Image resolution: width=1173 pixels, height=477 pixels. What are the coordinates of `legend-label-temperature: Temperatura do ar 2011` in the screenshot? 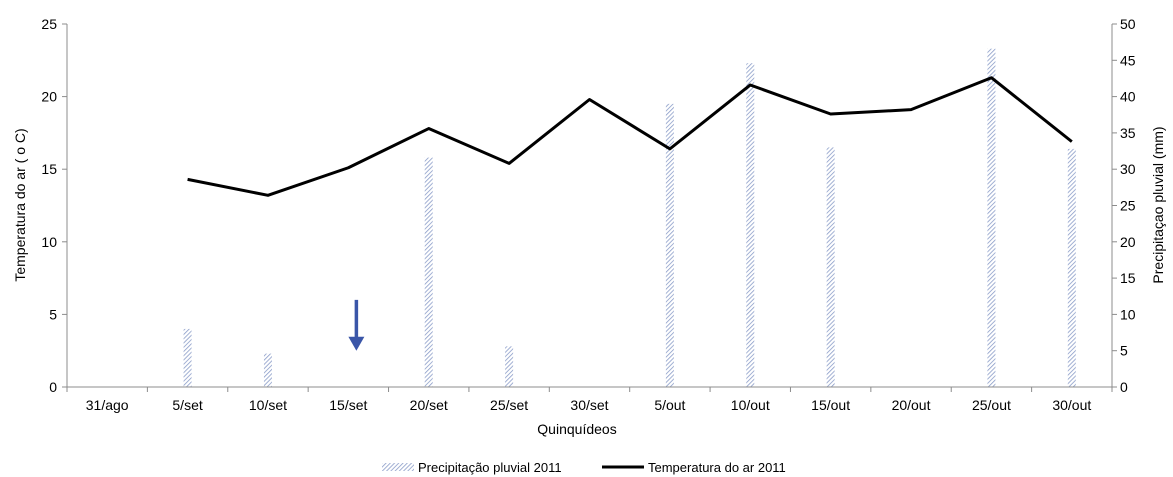 It's located at (717, 467).